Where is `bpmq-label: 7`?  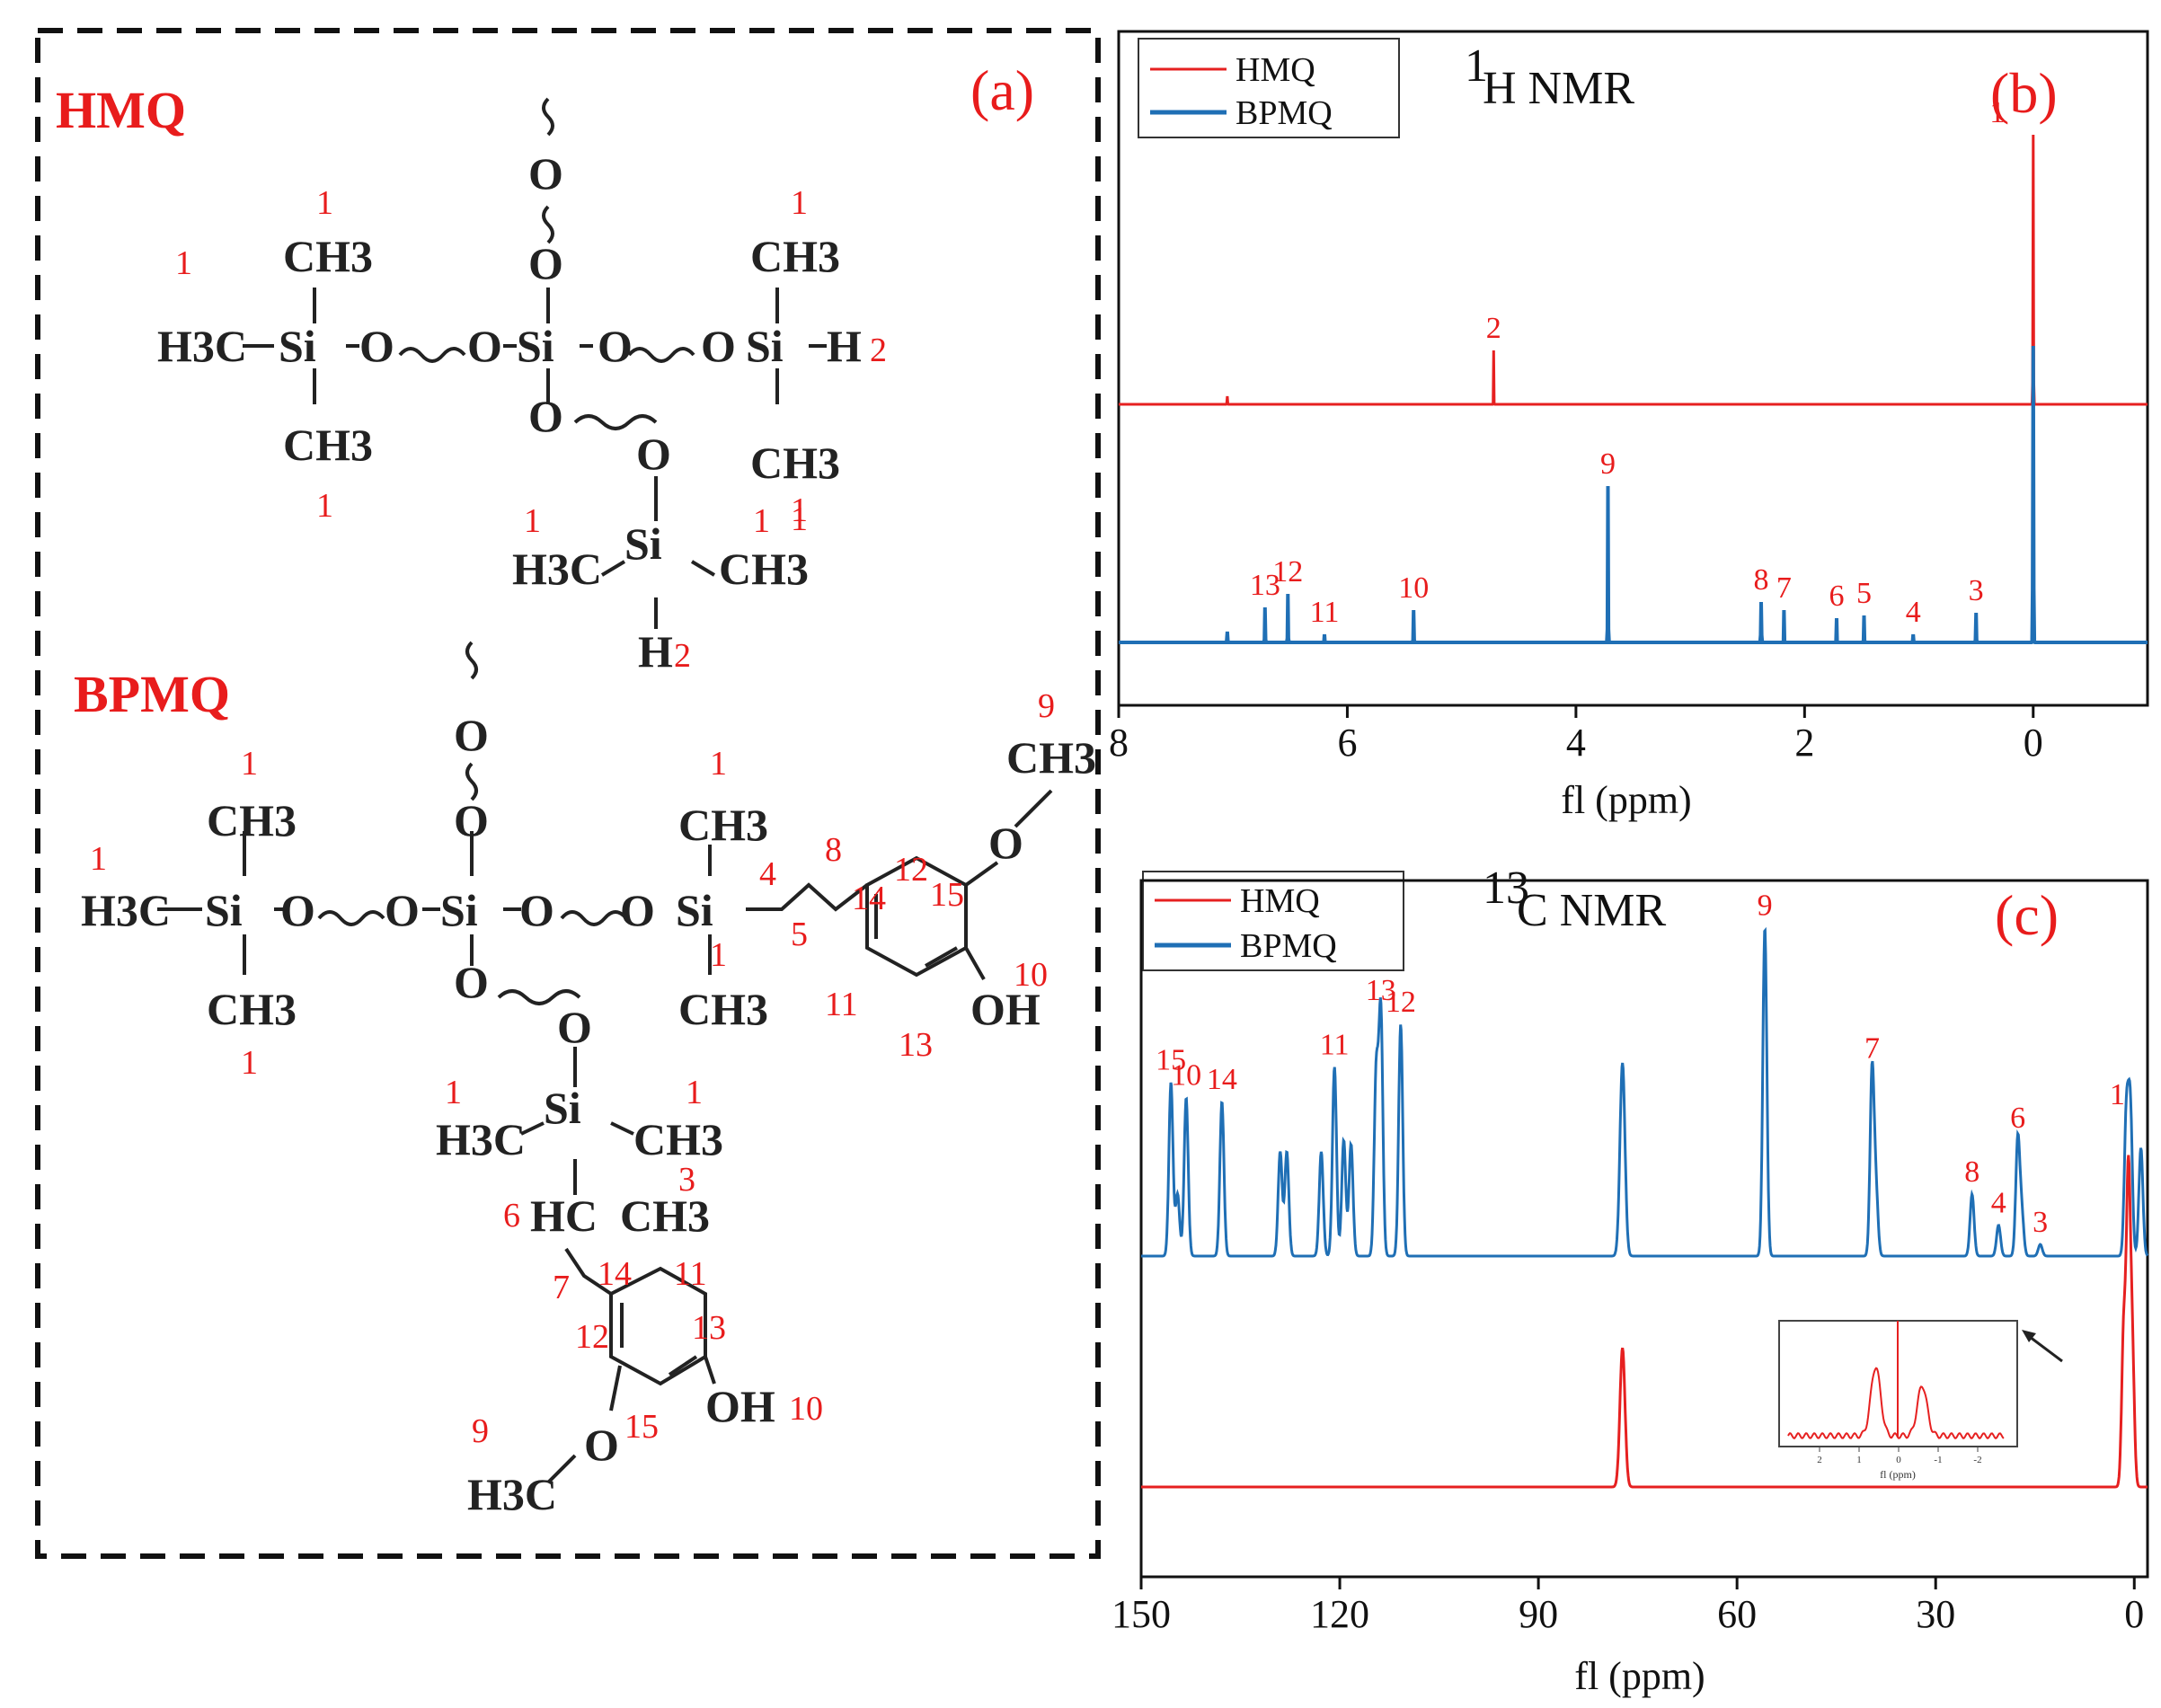
bpmq-label: 7 is located at coordinates (561, 1287).